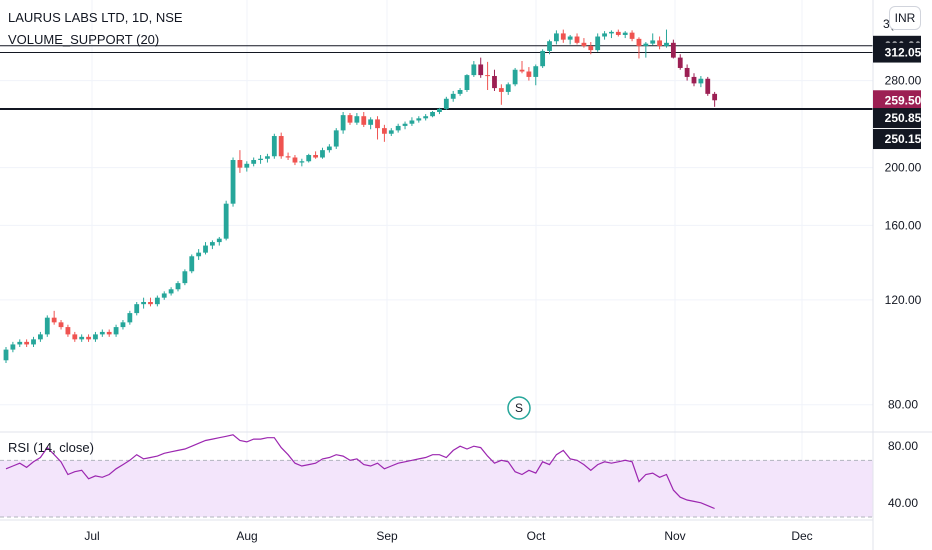 The width and height of the screenshot is (932, 550). I want to click on currency-button: INR, so click(905, 18).